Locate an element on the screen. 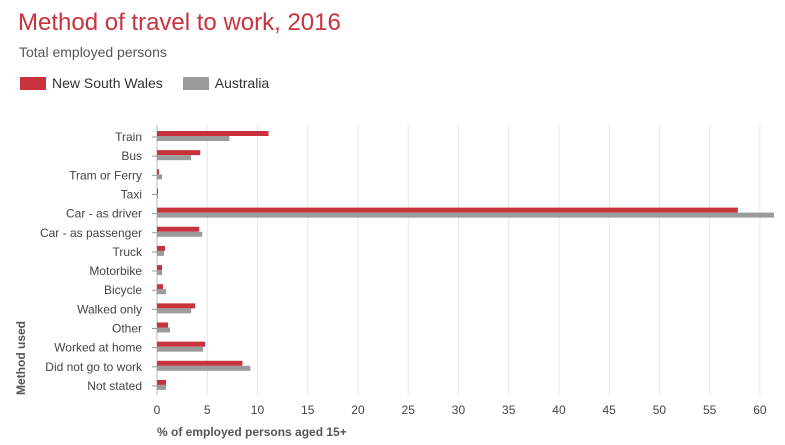 The width and height of the screenshot is (785, 445). x-tick-labels: 0 5 10 15 20 25 30 35 40 45 50 55 60 is located at coordinates (460, 410).